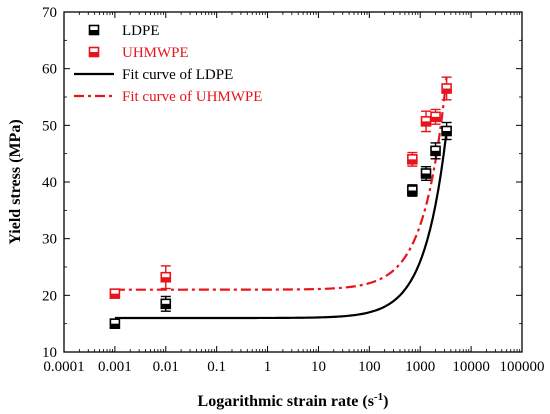 Image resolution: width=550 pixels, height=414 pixels. I want to click on legend-label: UHMWPE, so click(155, 53).